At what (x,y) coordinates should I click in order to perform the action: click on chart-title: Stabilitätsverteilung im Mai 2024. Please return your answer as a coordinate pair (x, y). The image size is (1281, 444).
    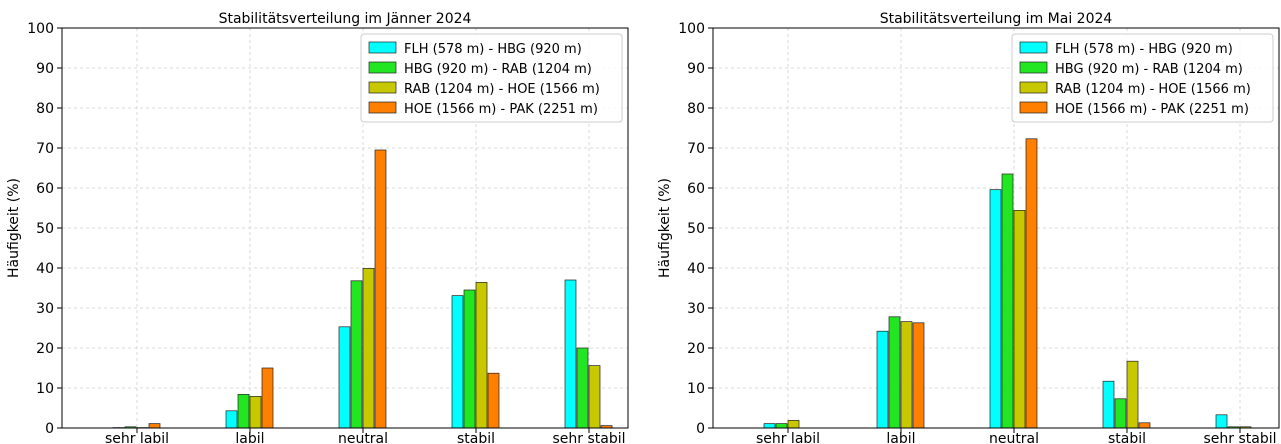
    Looking at the image, I should click on (996, 19).